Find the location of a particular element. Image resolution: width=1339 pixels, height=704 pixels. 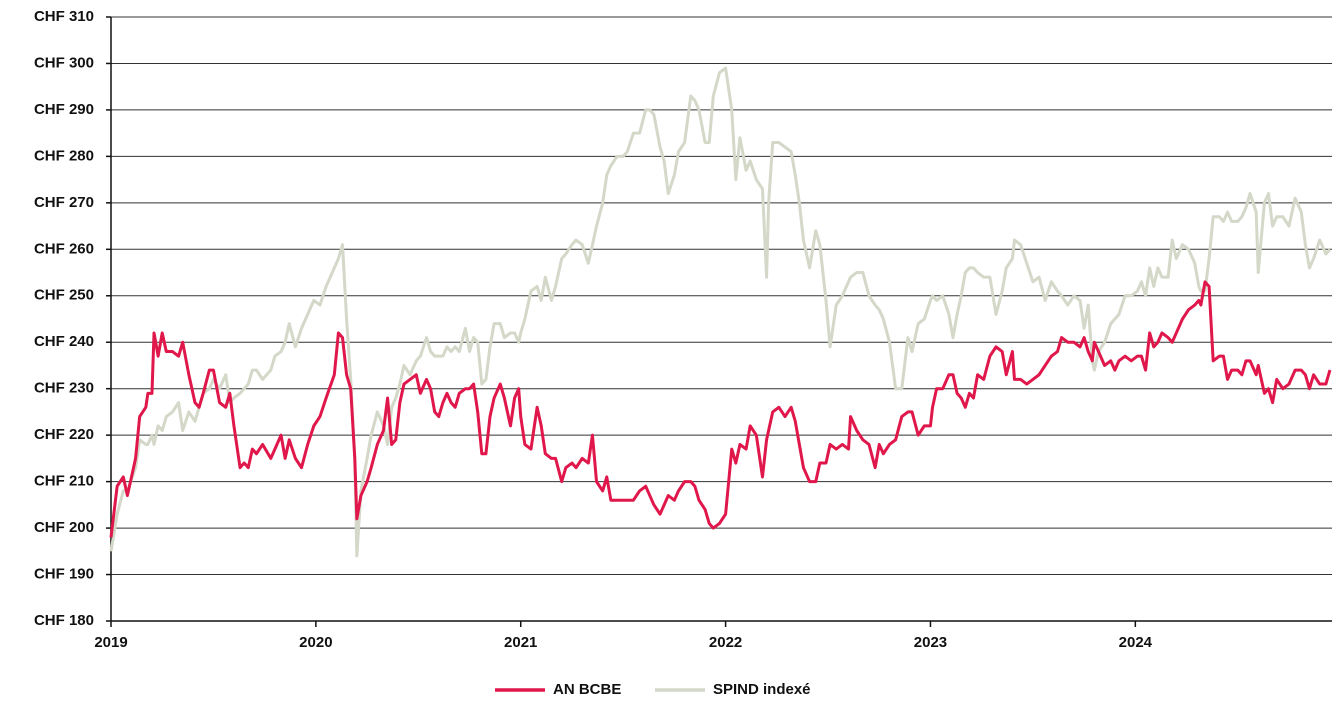

x-tick-label: 2024 is located at coordinates (1136, 642).